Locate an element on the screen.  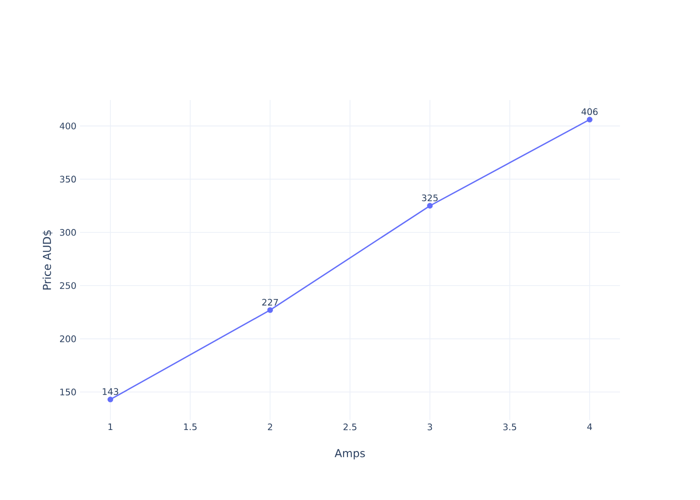
y-tick-label: 300 is located at coordinates (68, 232).